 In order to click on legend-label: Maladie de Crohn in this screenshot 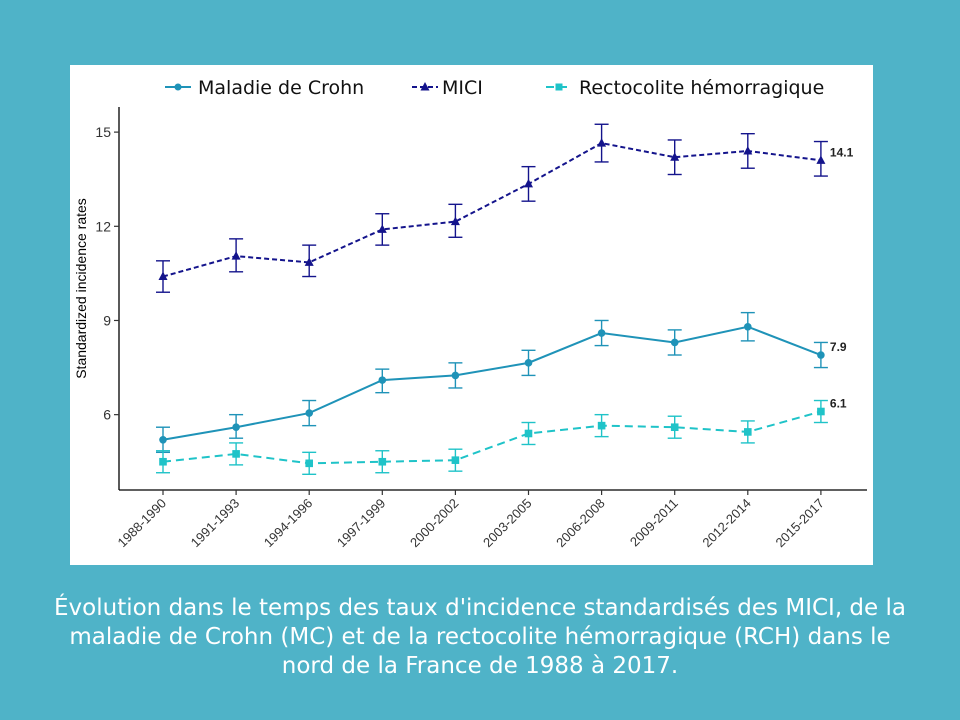, I will do `click(281, 88)`.